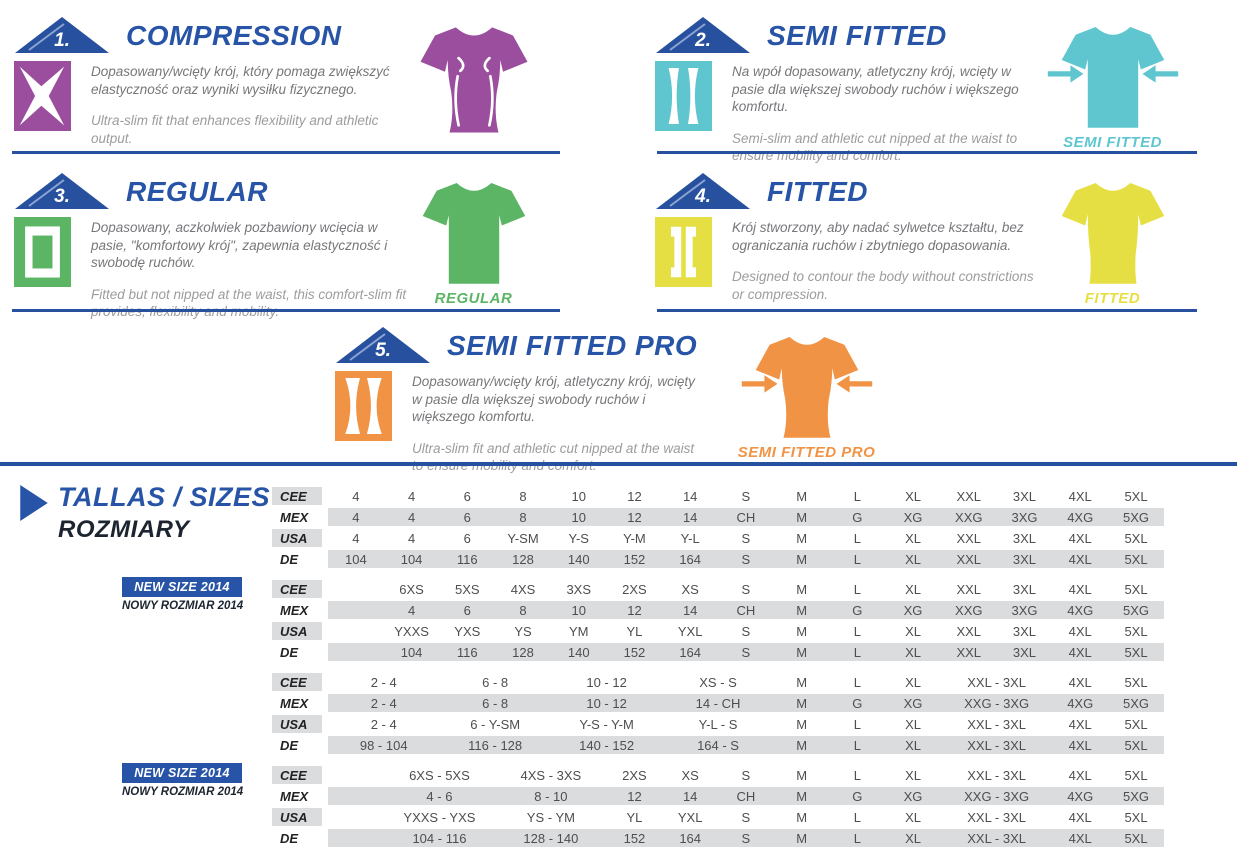  Describe the element at coordinates (927, 310) in the screenshot. I see `section-divider` at that location.